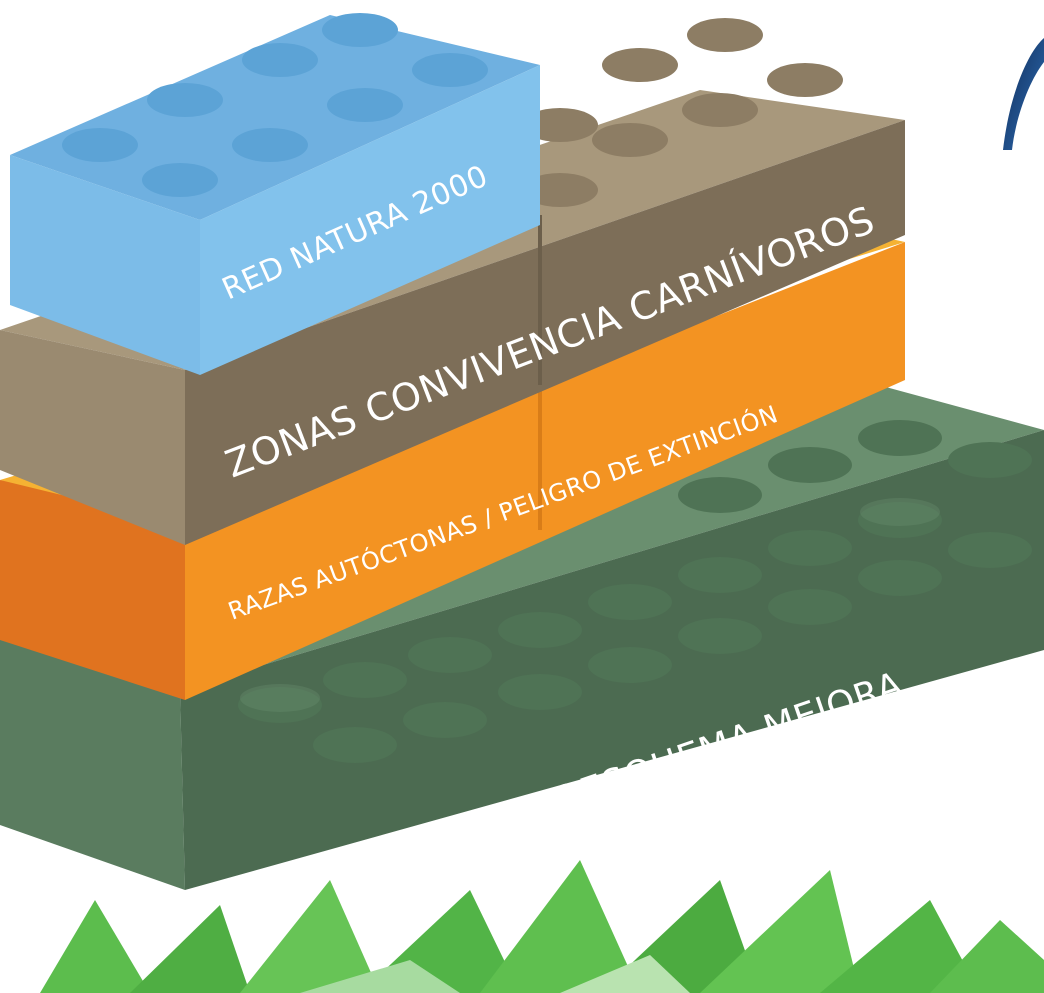 The height and width of the screenshot is (993, 1044). I want to click on brick-red-natura-studs, so click(275, 105).